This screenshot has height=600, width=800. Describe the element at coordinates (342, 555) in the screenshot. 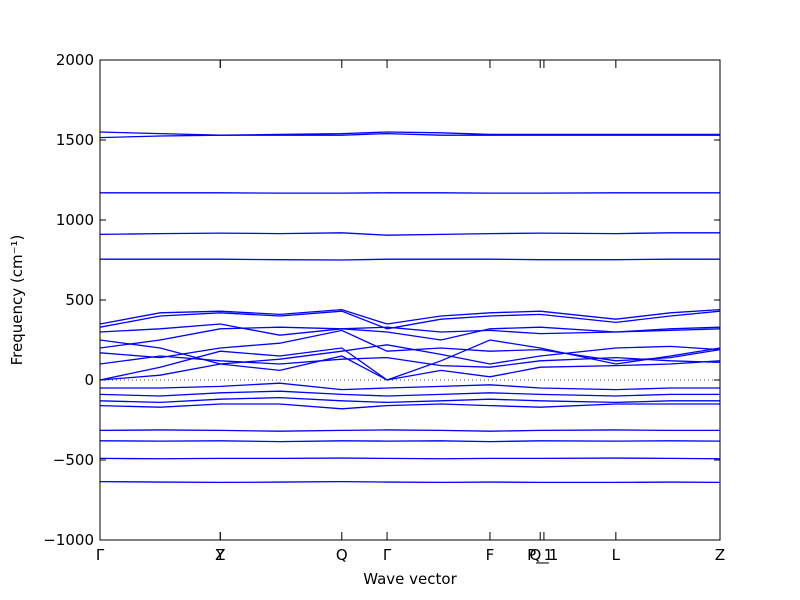

I see `x-tick-label: Q` at that location.